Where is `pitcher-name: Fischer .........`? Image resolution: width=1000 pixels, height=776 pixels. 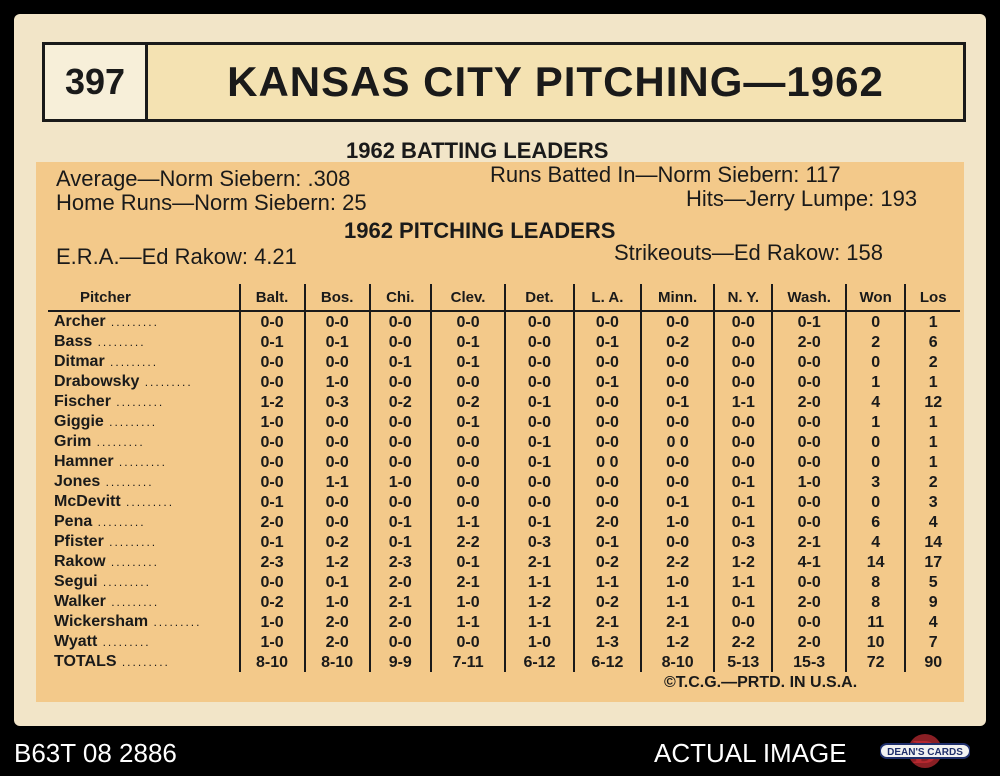
pitcher-name: Fischer ......... is located at coordinates (144, 402).